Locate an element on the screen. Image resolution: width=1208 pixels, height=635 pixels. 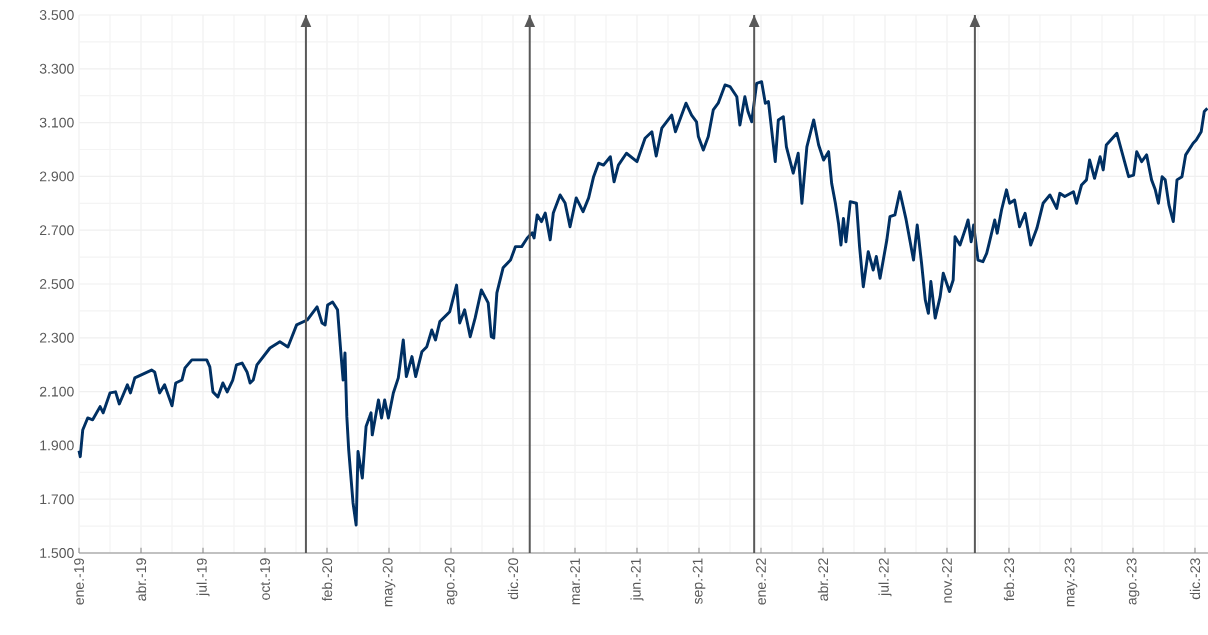
y-tick-label: 3.300 is located at coordinates (56, 68).